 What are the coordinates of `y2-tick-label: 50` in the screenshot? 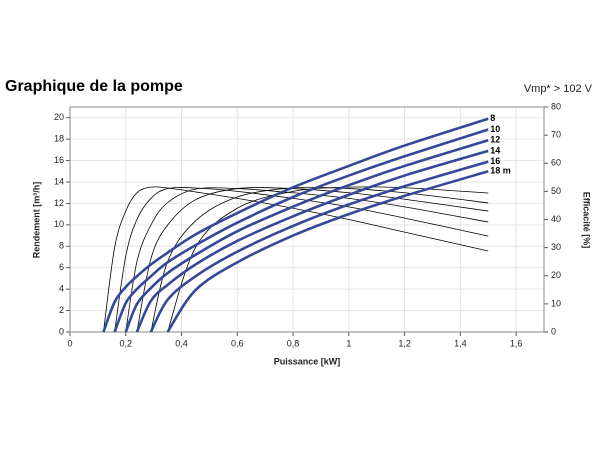 It's located at (556, 191).